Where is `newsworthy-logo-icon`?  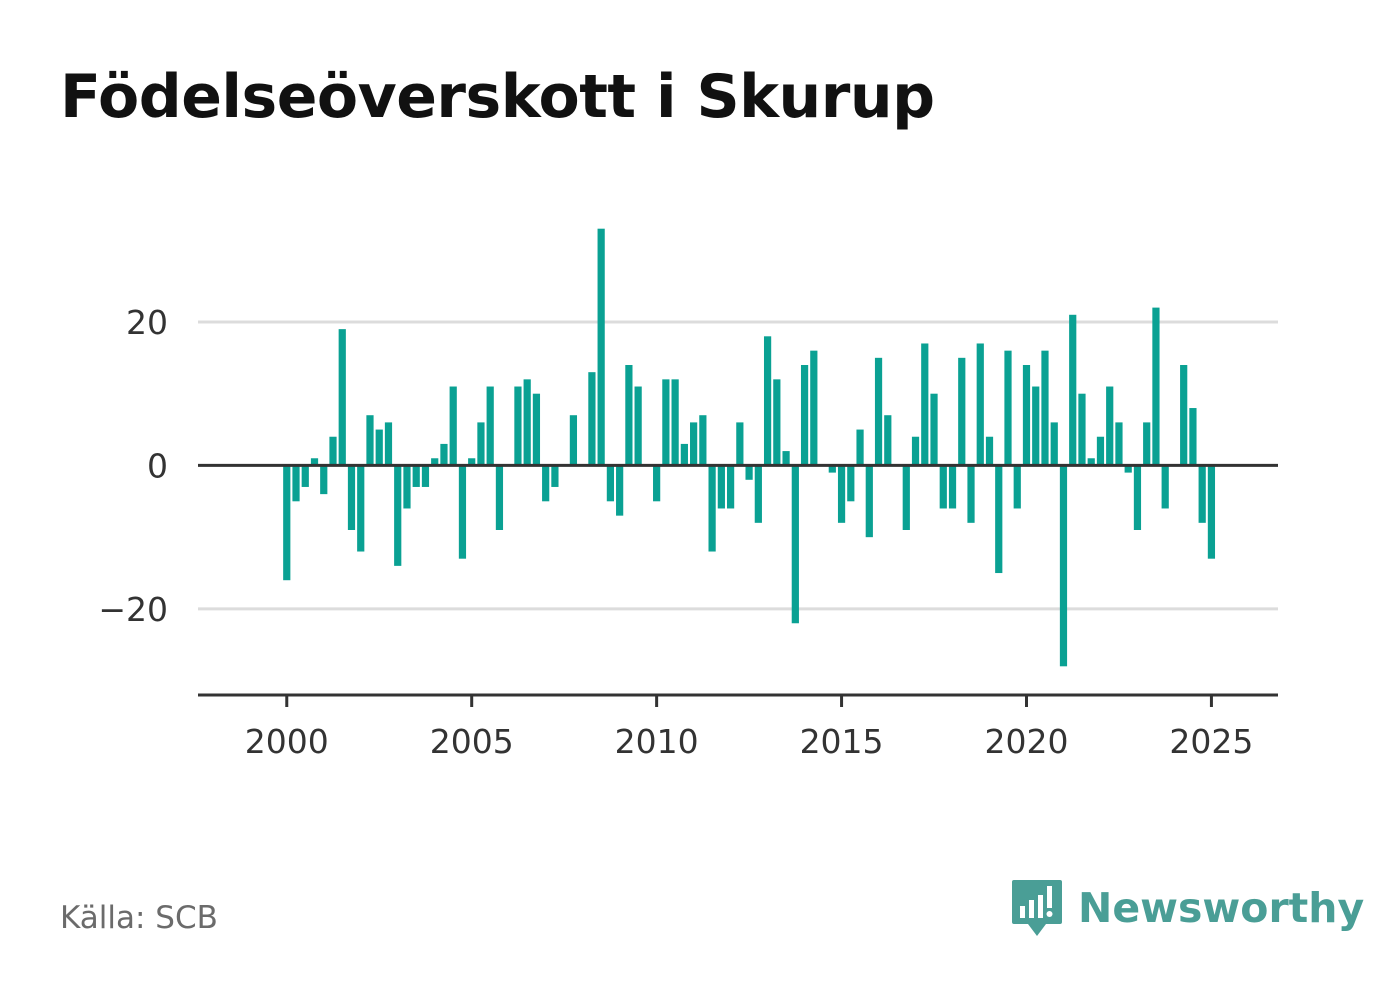
newsworthy-logo-icon is located at coordinates (1037, 908).